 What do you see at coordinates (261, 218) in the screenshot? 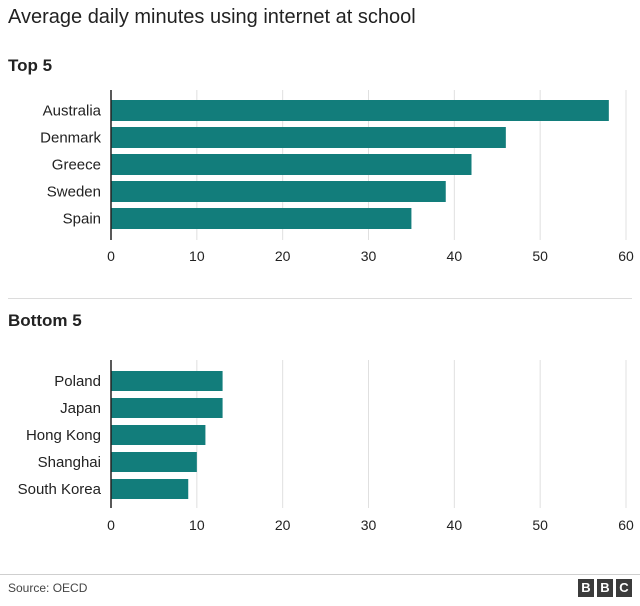
I see `bar-spain` at bounding box center [261, 218].